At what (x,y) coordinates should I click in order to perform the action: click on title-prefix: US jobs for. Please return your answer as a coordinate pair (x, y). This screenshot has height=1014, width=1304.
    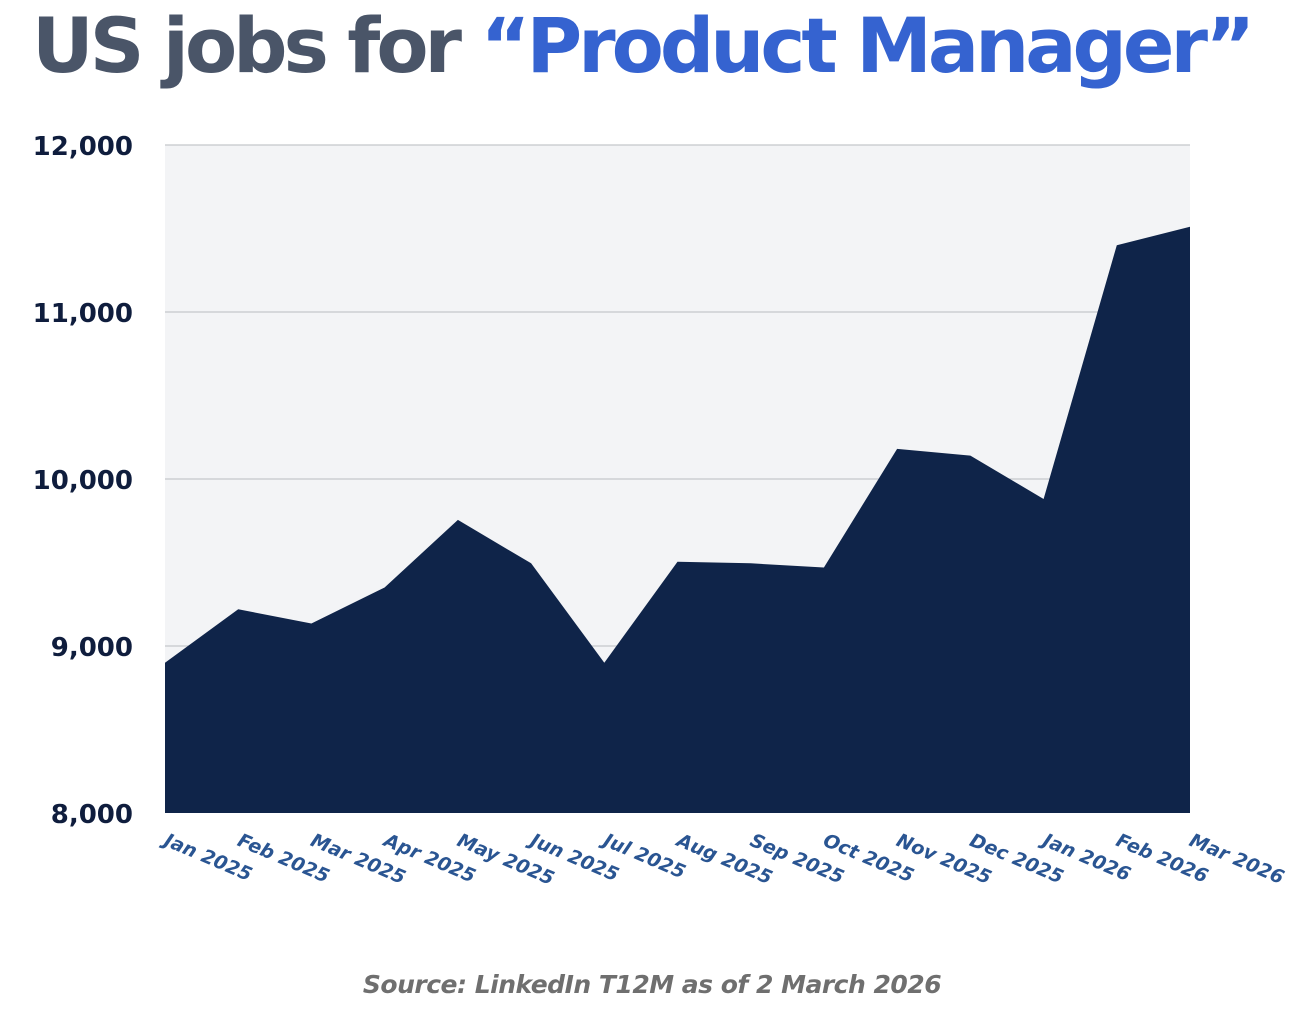
    Looking at the image, I should click on (256, 45).